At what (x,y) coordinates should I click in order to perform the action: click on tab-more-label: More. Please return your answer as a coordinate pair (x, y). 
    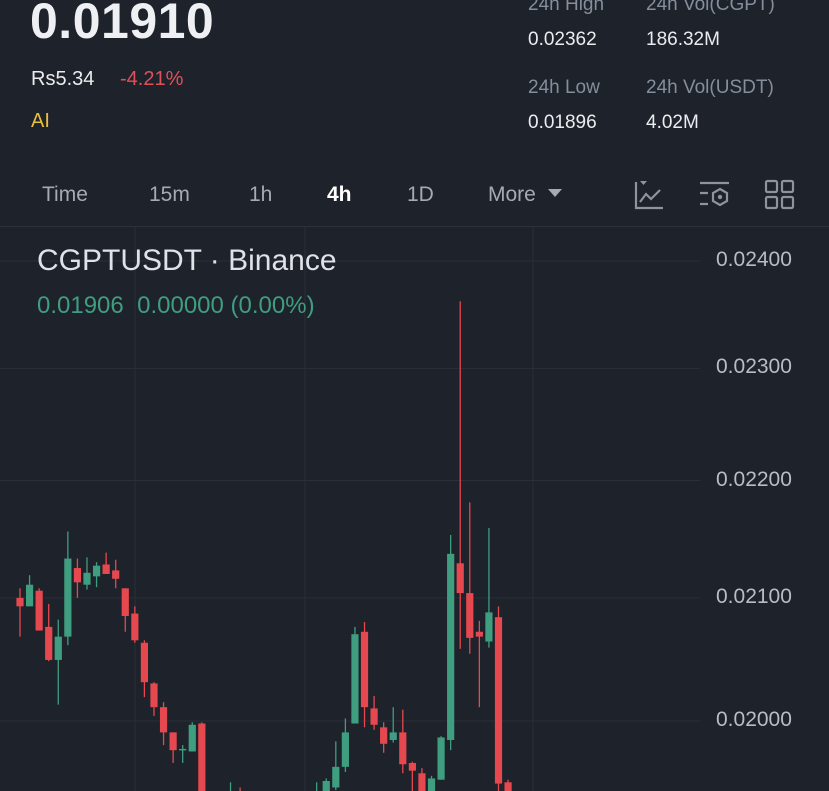
    Looking at the image, I should click on (512, 194).